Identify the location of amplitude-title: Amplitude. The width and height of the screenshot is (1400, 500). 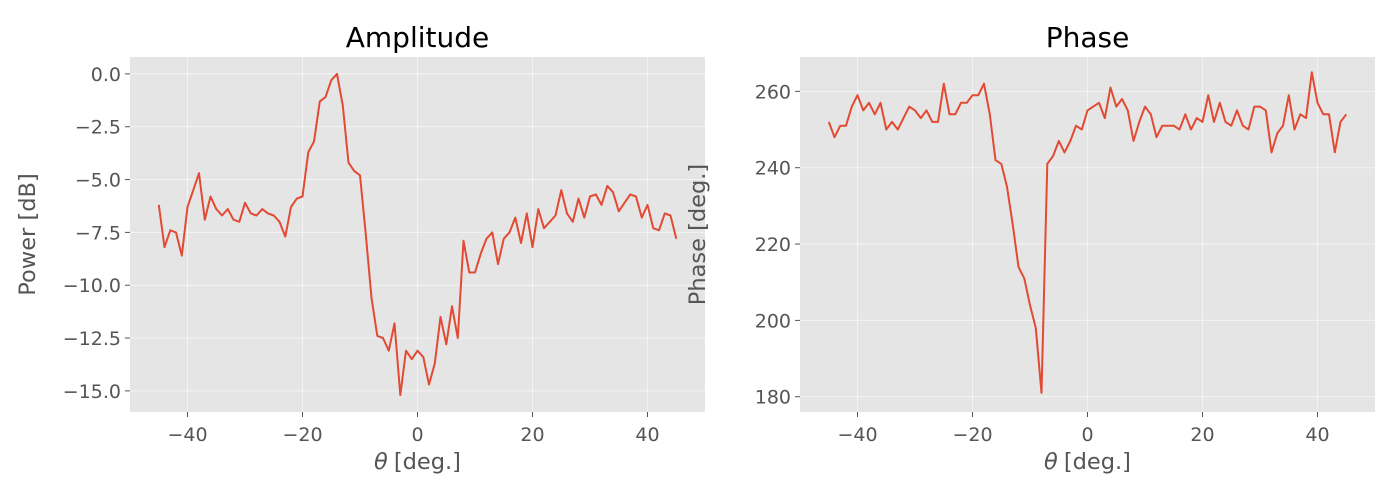
(418, 37).